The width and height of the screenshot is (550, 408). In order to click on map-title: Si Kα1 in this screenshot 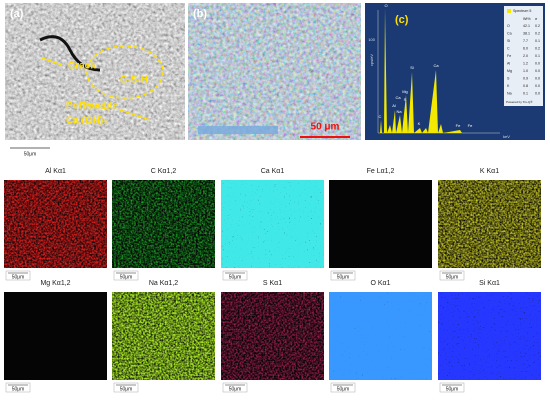, I will do `click(489, 283)`.